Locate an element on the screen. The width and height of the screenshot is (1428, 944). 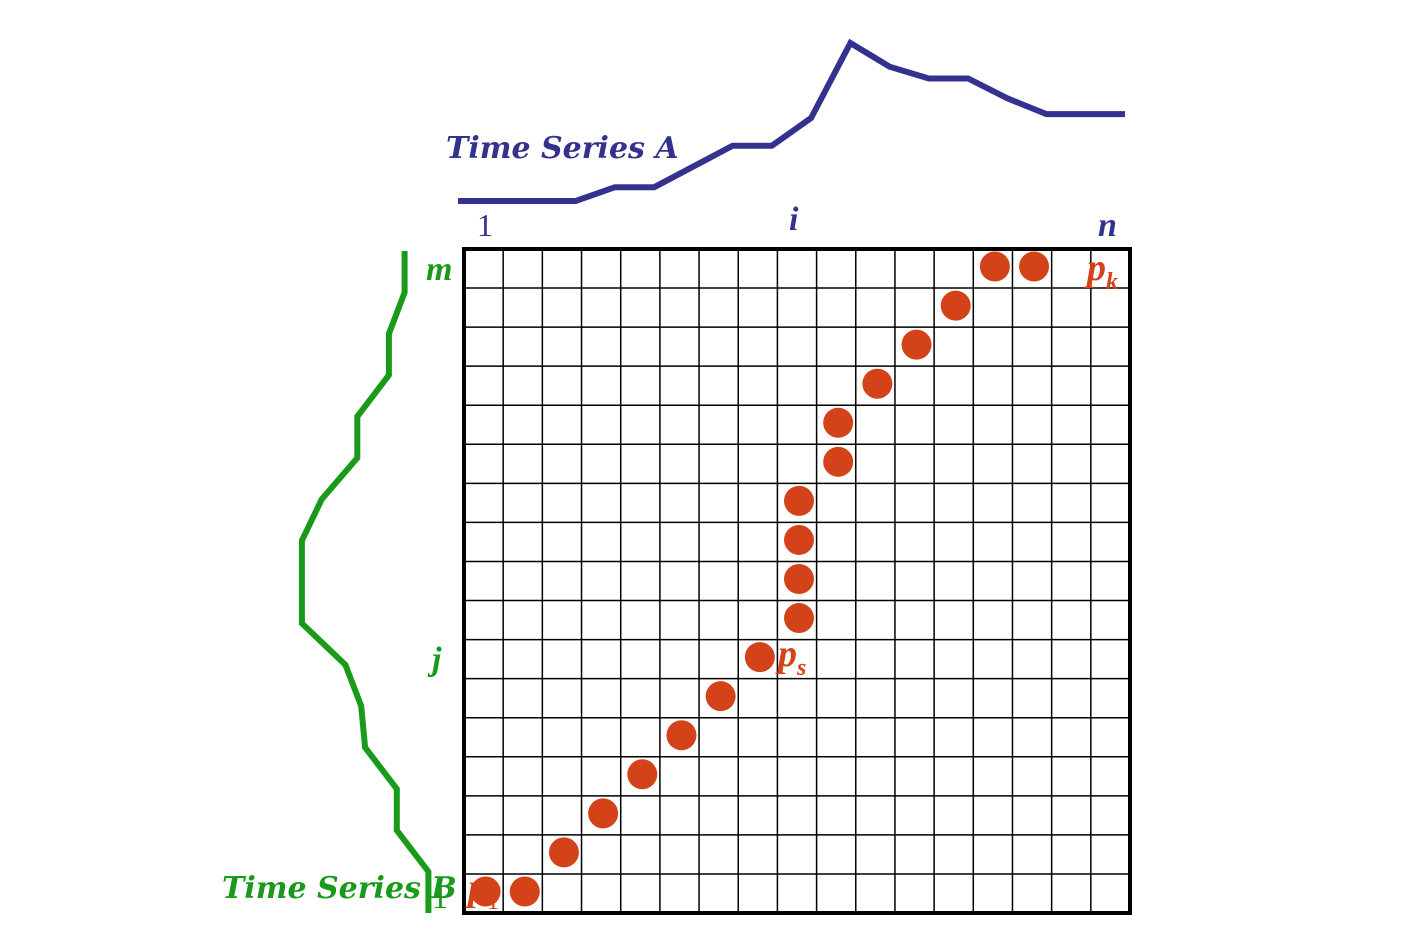
a-index-start-label: 1 is located at coordinates (485, 225).